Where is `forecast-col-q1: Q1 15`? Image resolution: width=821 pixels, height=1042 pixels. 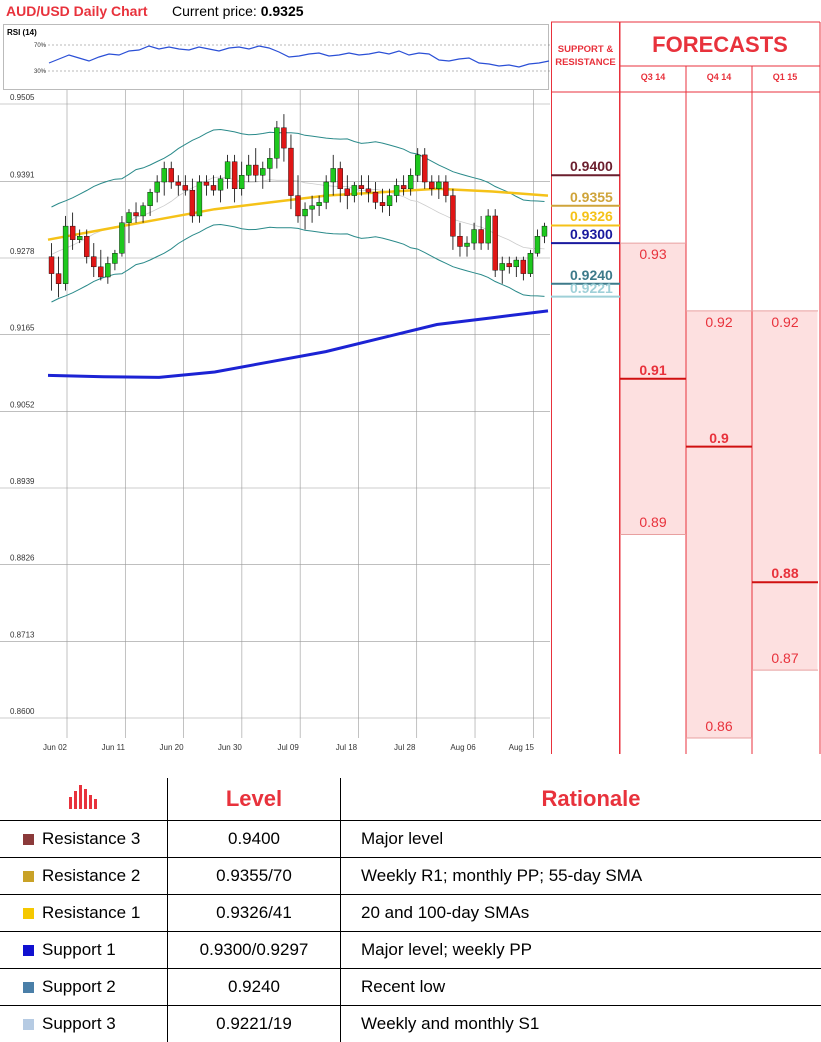
forecast-col-q1: Q1 15 is located at coordinates (785, 77).